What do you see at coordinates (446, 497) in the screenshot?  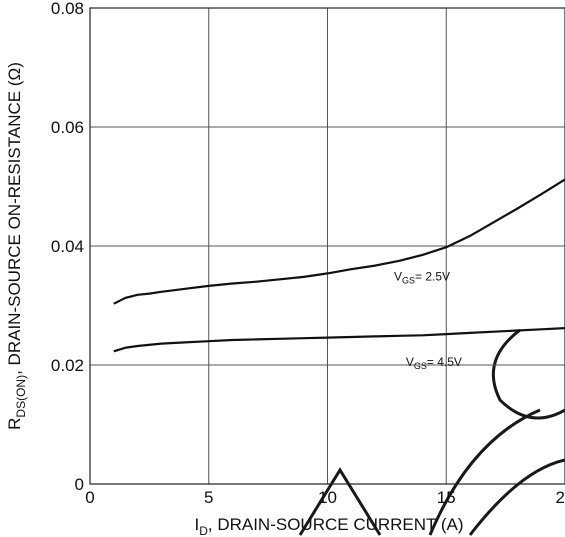 I see `x-tick-label: 15` at bounding box center [446, 497].